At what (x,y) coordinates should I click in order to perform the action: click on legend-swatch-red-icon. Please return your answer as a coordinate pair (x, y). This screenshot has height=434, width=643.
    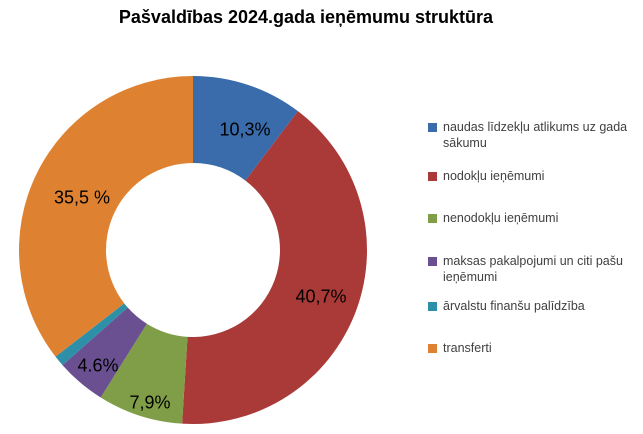
    Looking at the image, I should click on (432, 176).